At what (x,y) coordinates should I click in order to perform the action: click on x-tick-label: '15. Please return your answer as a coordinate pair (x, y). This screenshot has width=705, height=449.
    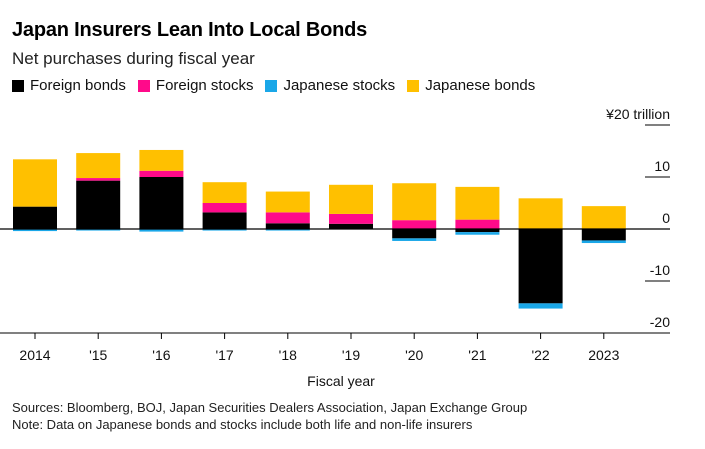
    Looking at the image, I should click on (98, 355).